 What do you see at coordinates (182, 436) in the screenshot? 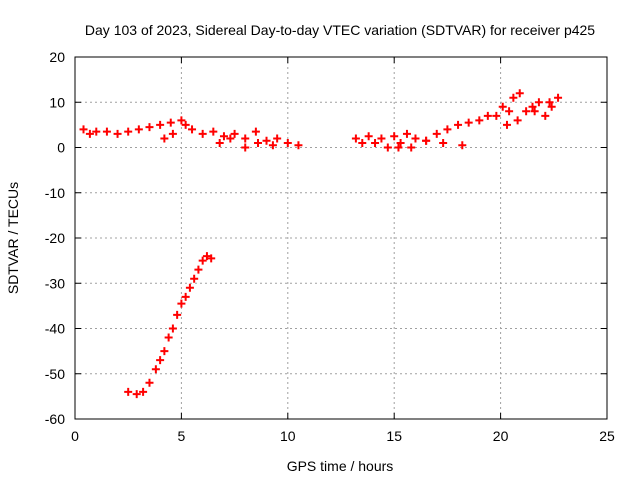
I see `x-tick-label: 5` at bounding box center [182, 436].